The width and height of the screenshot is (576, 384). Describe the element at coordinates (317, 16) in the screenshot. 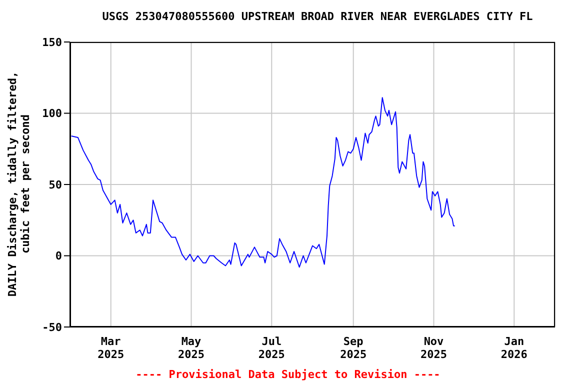

I see `chart-title: USGS 253047080555600 UPSTREAM BROAD RIVER NEAR EVERGLADES CITY FL` at that location.